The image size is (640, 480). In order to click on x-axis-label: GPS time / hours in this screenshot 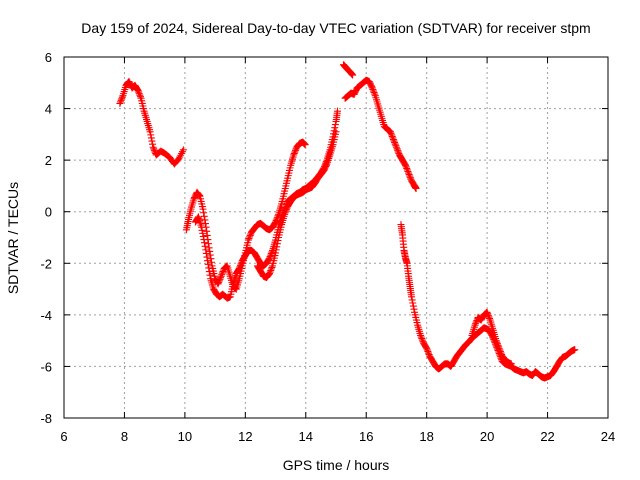, I will do `click(336, 465)`.